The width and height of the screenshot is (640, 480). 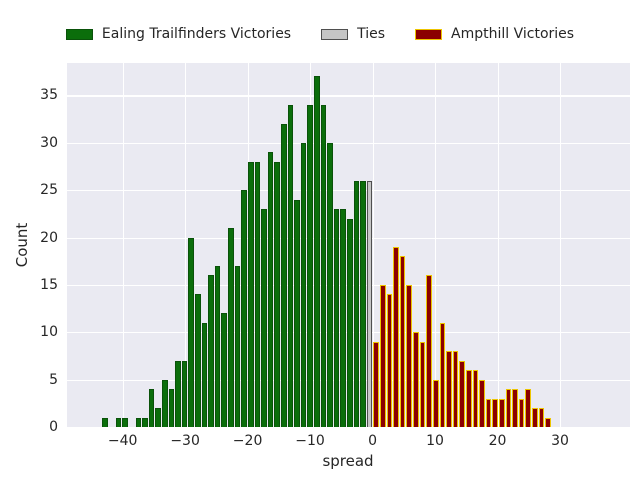 I want to click on legend-swatch-gray, so click(x=335, y=34).